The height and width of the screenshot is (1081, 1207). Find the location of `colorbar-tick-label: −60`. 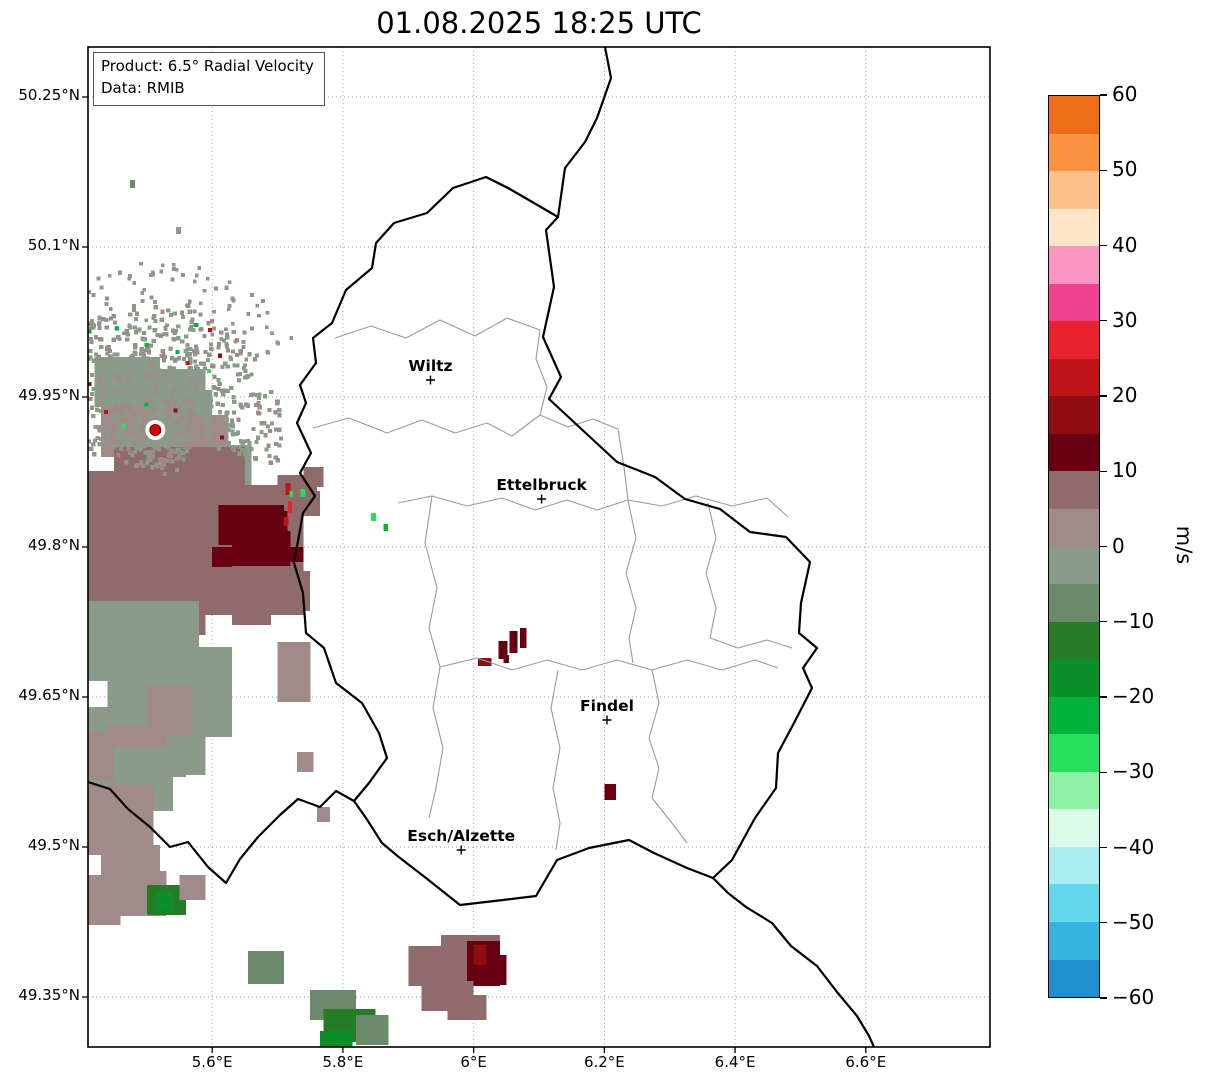

colorbar-tick-label: −60 is located at coordinates (1133, 997).